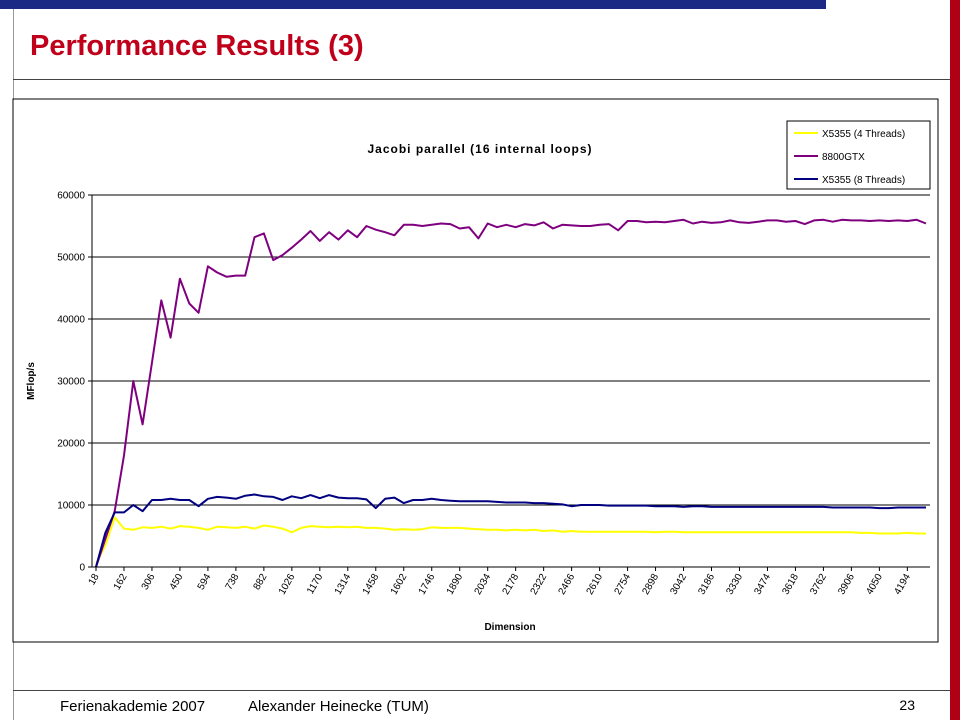 The height and width of the screenshot is (720, 960). I want to click on y-tick-label: 0, so click(82, 568).